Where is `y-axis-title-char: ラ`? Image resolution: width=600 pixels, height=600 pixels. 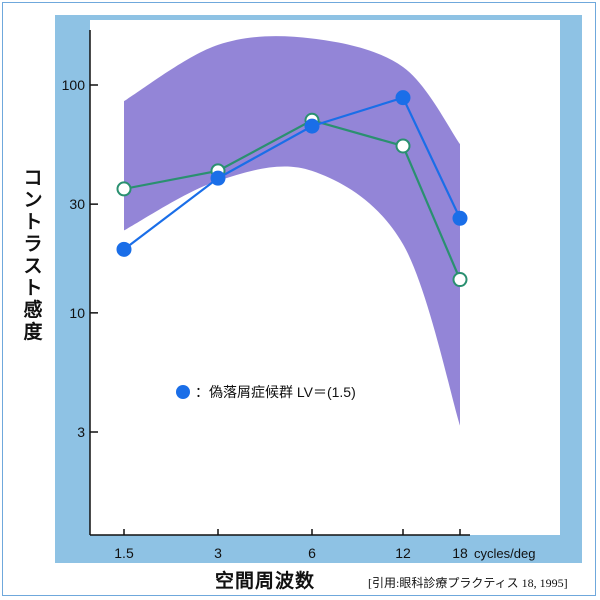 y-axis-title-char: ラ is located at coordinates (33, 244).